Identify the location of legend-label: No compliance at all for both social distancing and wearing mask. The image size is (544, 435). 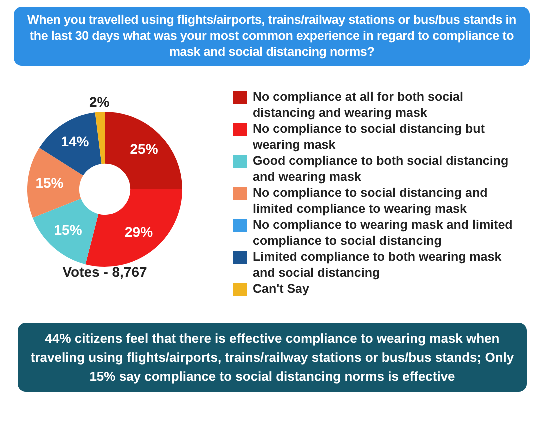
(358, 105).